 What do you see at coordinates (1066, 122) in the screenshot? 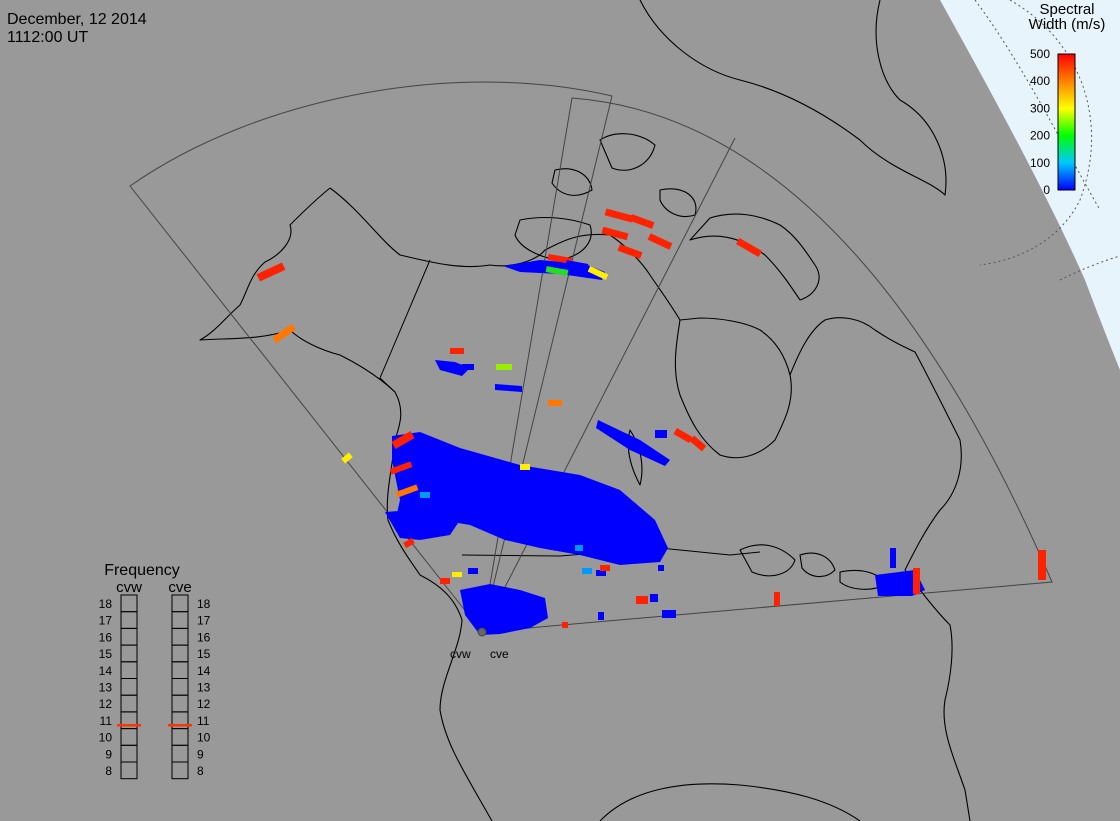
I see `colorbar-gradient` at bounding box center [1066, 122].